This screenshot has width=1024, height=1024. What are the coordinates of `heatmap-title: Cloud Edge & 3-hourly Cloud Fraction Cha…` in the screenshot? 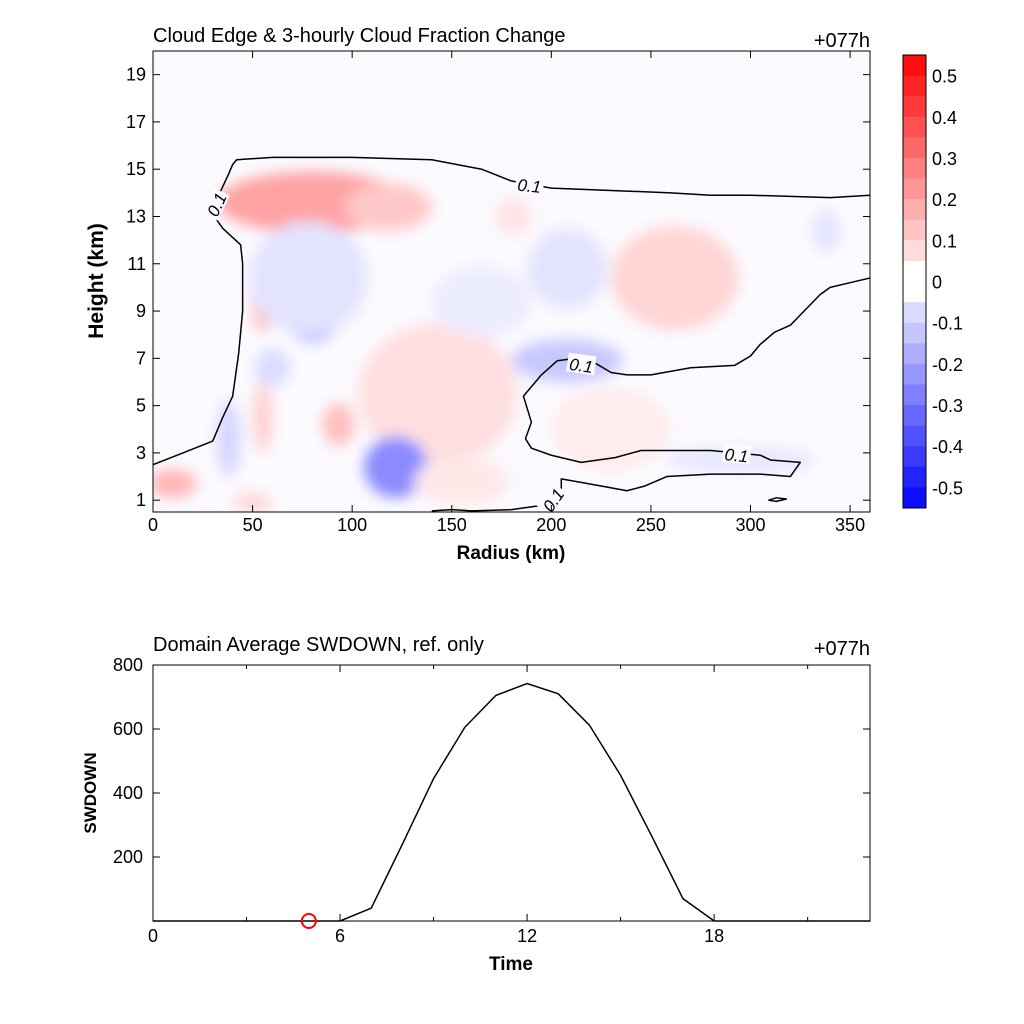 It's located at (359, 36).